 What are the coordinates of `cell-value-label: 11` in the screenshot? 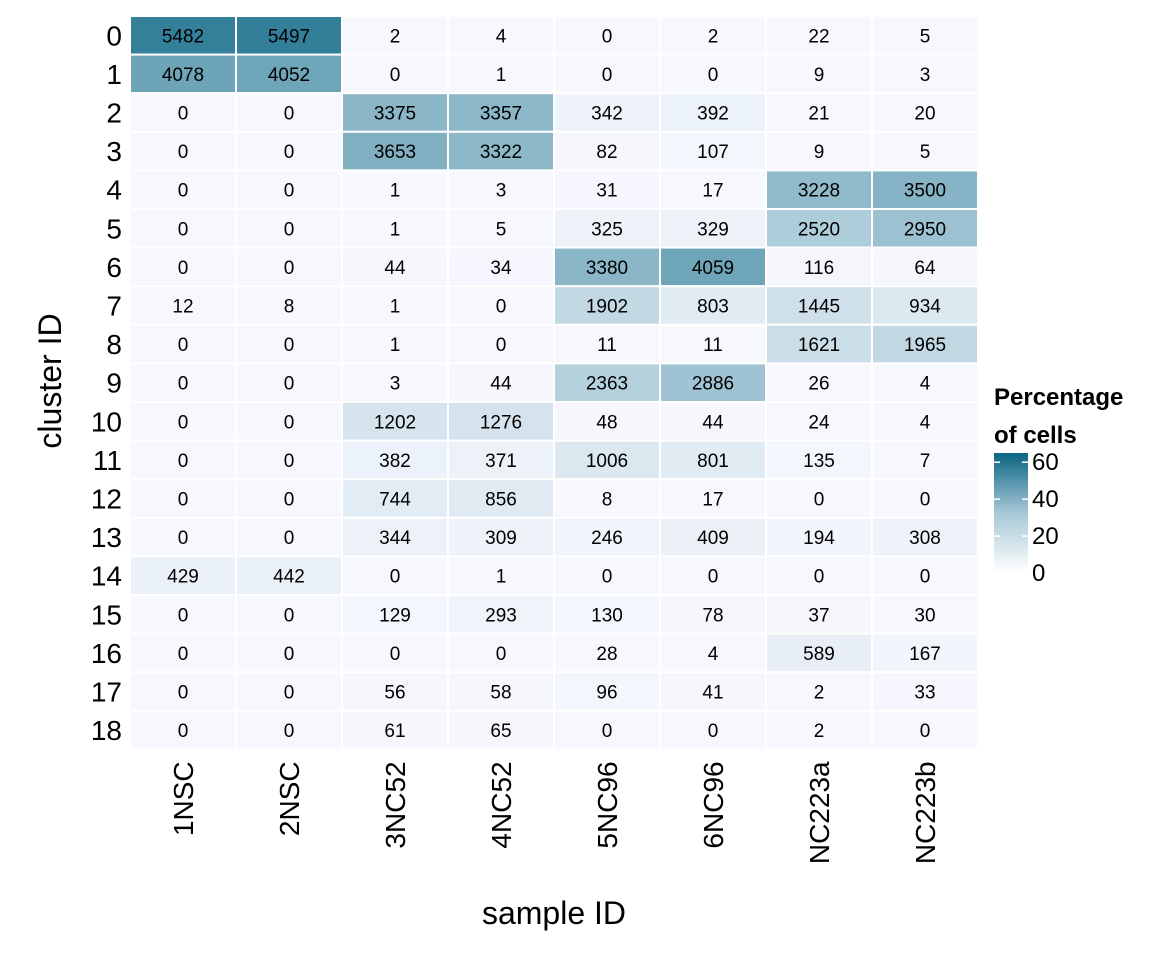 It's located at (607, 345).